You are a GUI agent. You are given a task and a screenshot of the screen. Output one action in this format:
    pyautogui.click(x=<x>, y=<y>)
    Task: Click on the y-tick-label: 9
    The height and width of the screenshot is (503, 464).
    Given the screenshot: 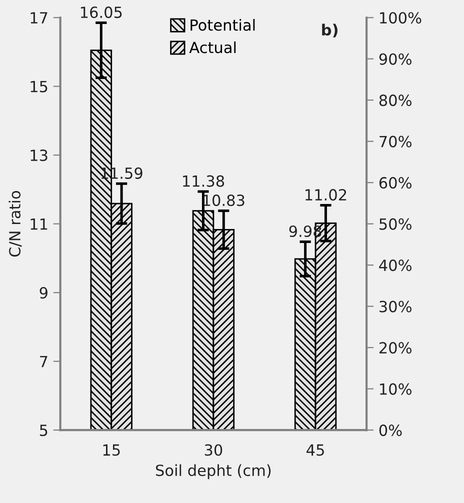 What is the action you would take?
    pyautogui.click(x=44, y=293)
    